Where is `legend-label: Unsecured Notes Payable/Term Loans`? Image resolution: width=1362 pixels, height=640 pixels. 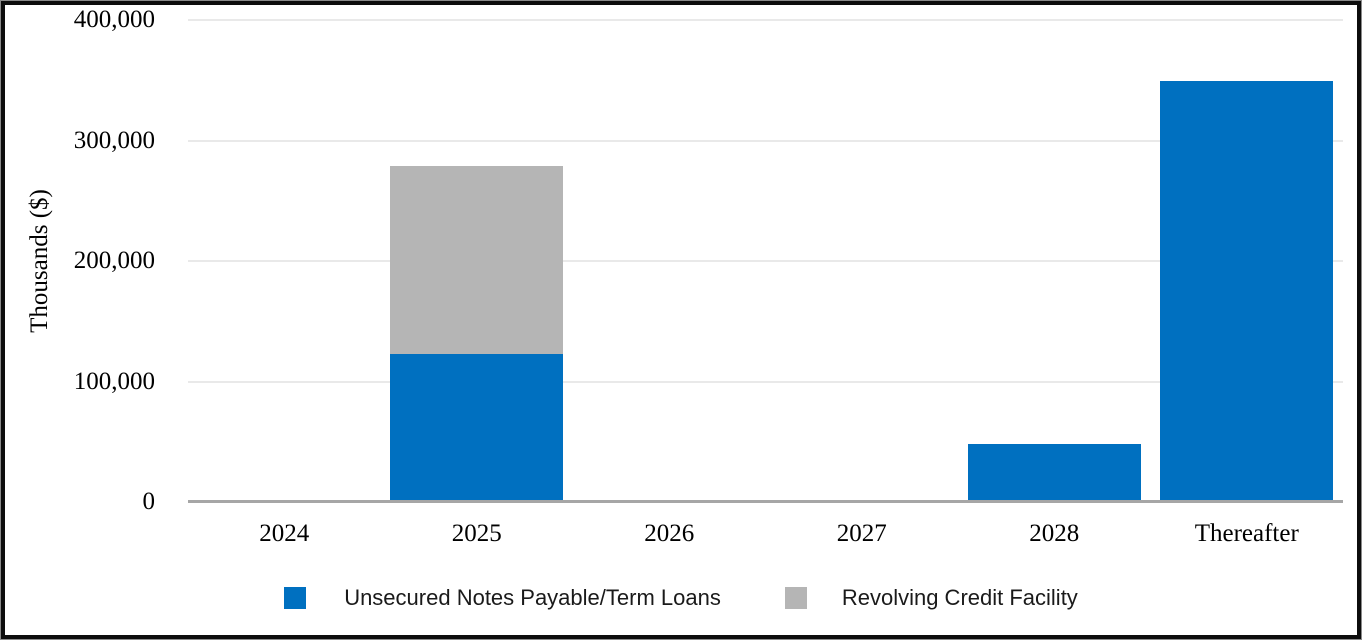
legend-label: Unsecured Notes Payable/Term Loans is located at coordinates (532, 597).